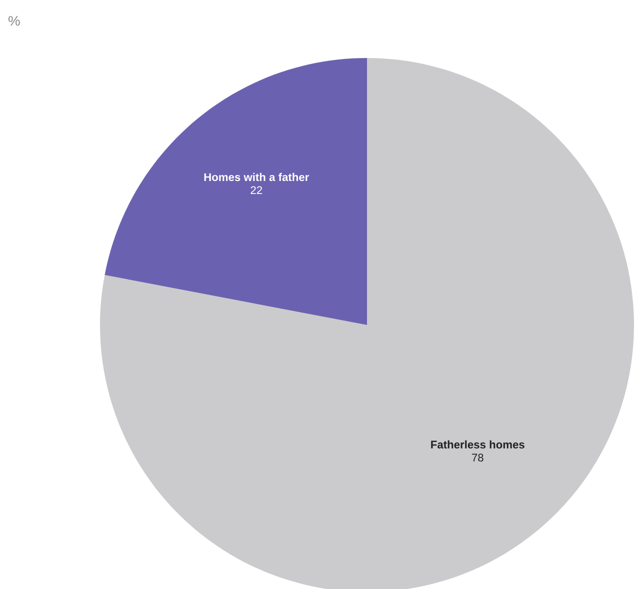  Describe the element at coordinates (256, 177) in the screenshot. I see `slice-label: Homes with a father` at that location.